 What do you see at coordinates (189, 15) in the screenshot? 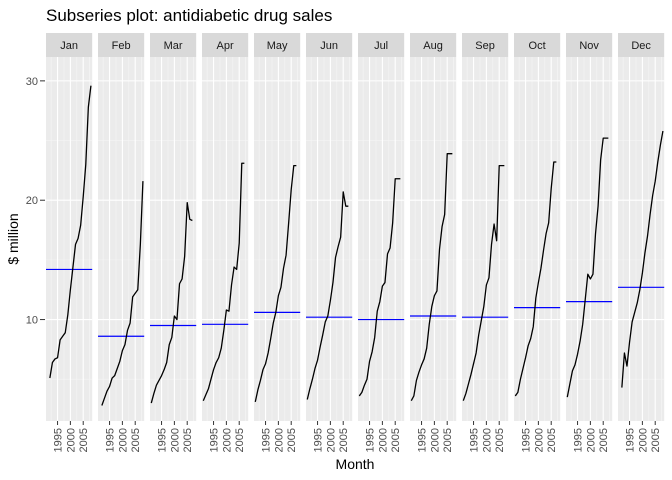
I see `chart-title: Subseries plot: antidiabetic drug sales` at bounding box center [189, 15].